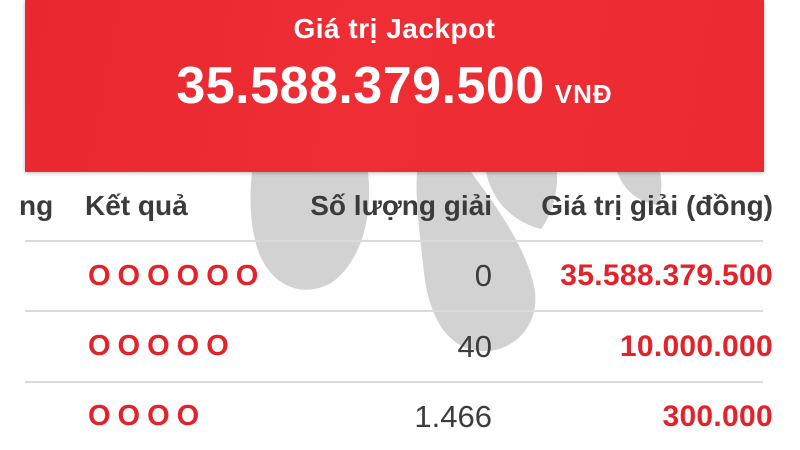 The image size is (800, 450). Describe the element at coordinates (717, 416) in the screenshot. I see `row3-value: 300.000` at that location.